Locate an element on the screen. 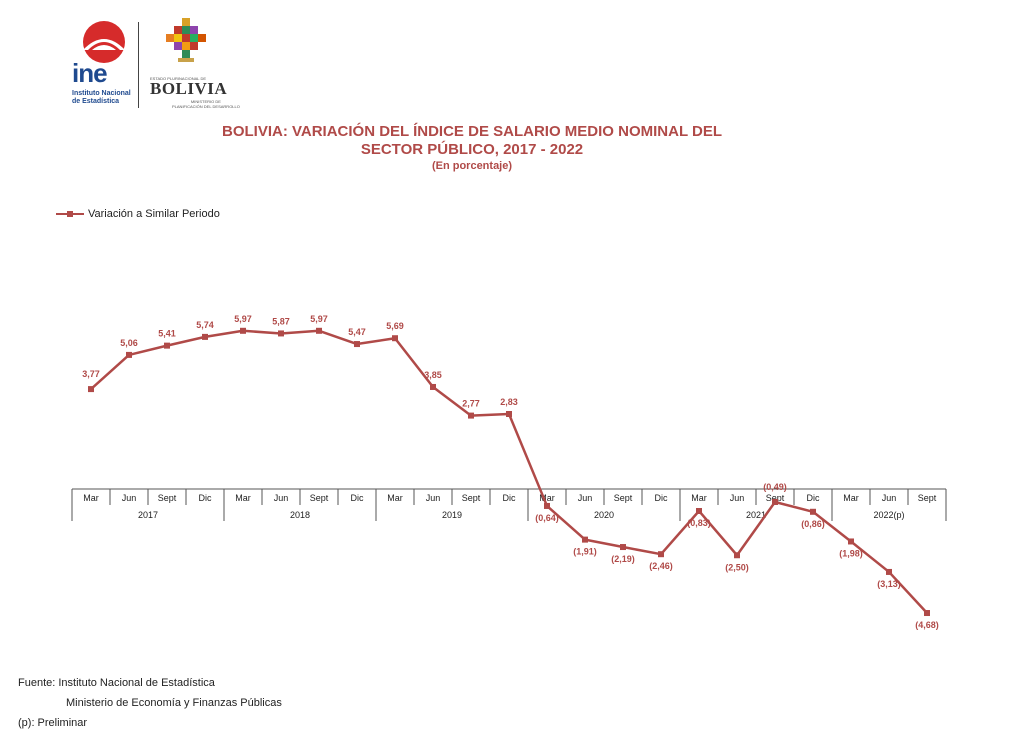 The image size is (1024, 738). ine-subtitle-line2: de Estadística is located at coordinates (96, 101).